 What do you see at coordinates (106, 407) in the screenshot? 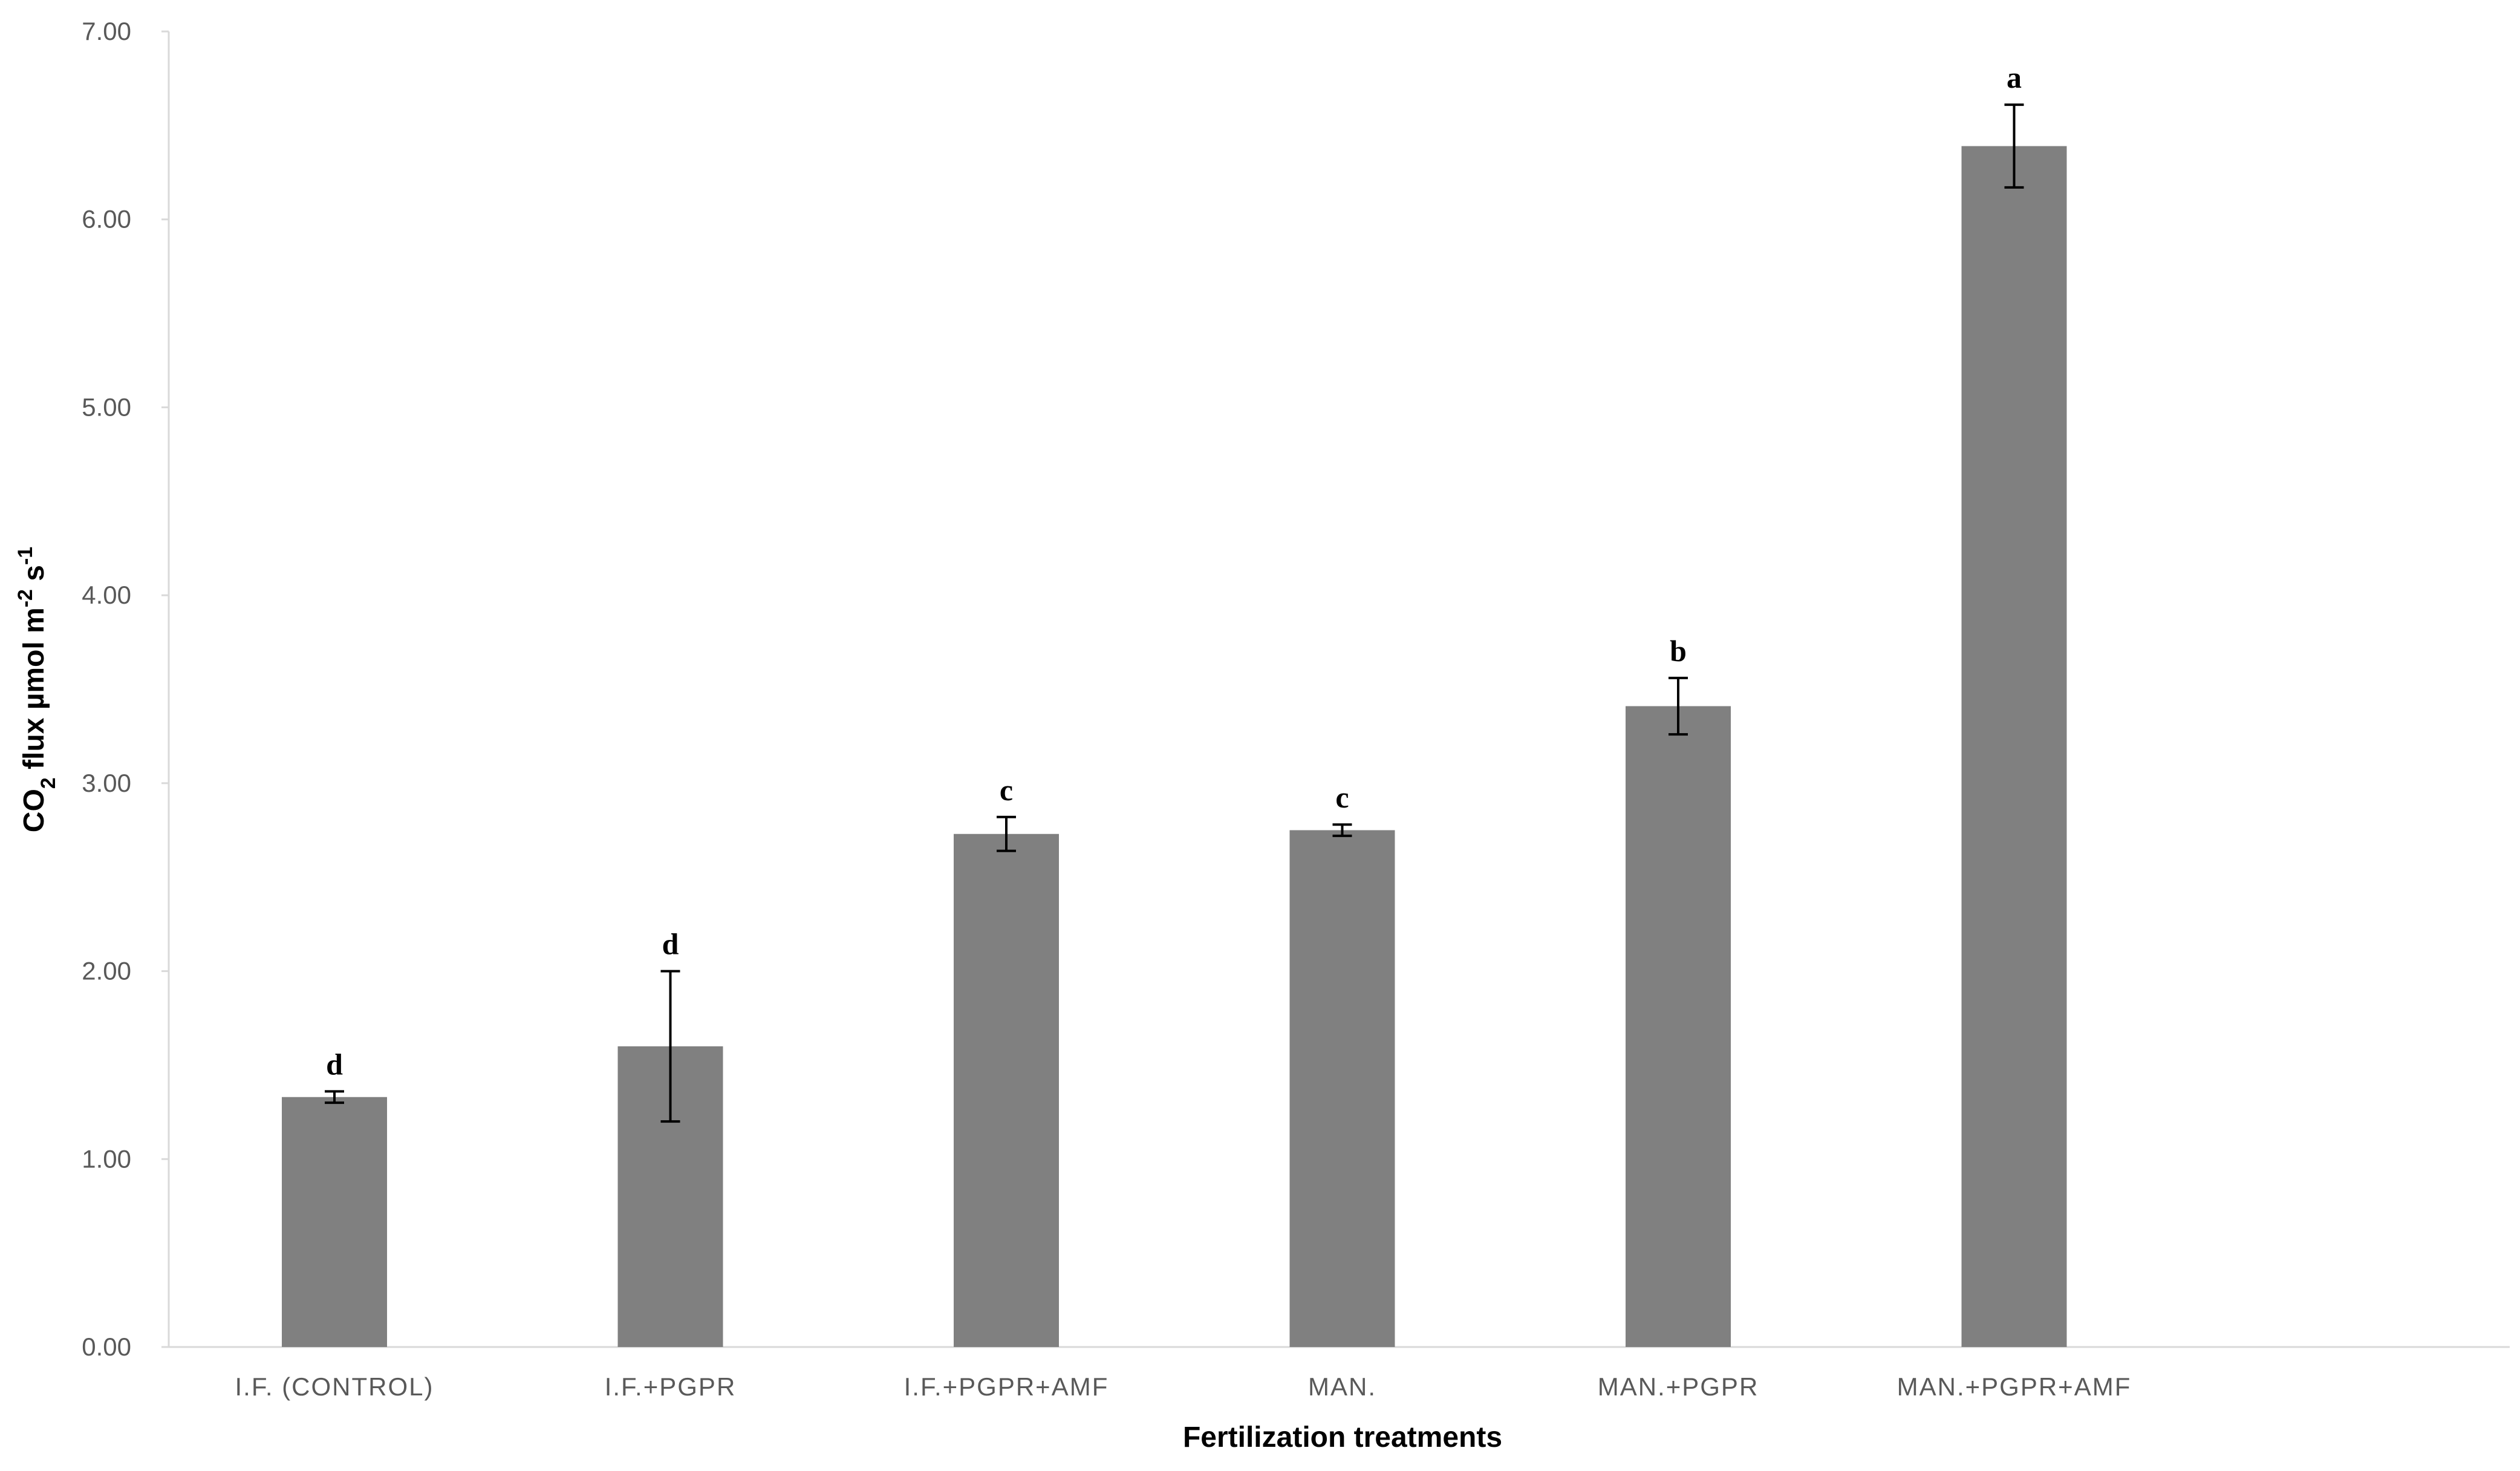
I see `y-tick-label: 5.00` at bounding box center [106, 407].